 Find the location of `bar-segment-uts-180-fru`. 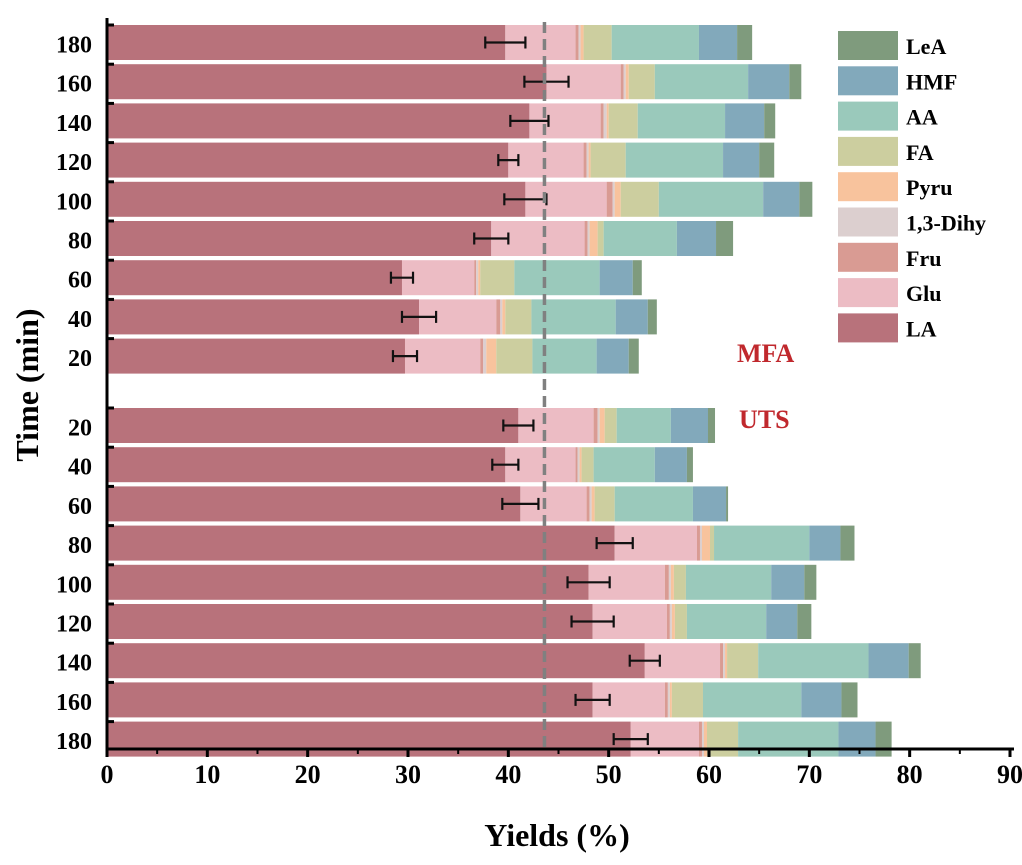

bar-segment-uts-180-fru is located at coordinates (700, 739).